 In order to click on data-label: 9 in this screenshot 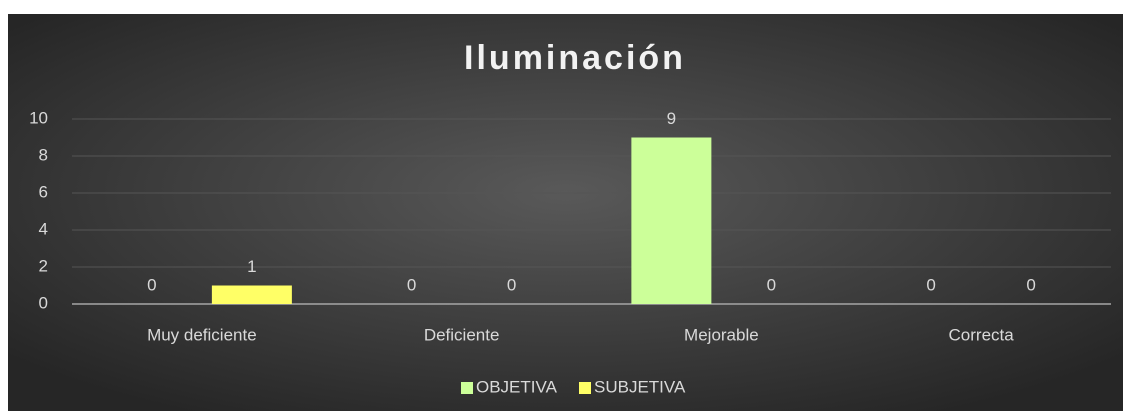, I will do `click(671, 118)`.